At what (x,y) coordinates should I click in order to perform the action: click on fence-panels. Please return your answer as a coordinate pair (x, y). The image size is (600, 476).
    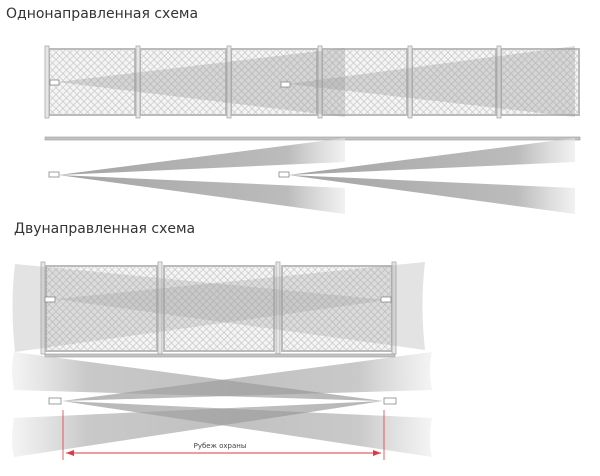
    Looking at the image, I should click on (314, 82).